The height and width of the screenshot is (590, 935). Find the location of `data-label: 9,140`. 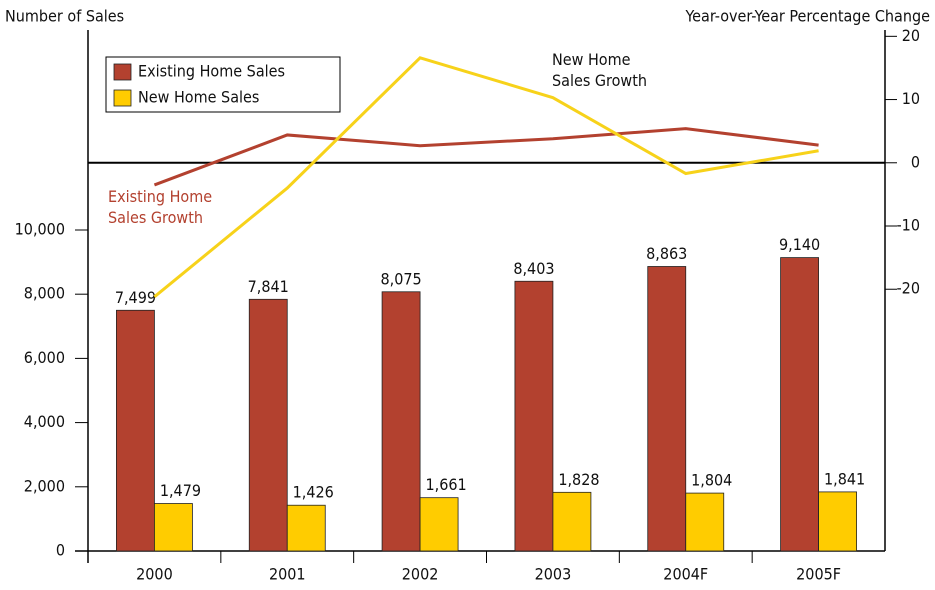

data-label: 9,140 is located at coordinates (799, 244).